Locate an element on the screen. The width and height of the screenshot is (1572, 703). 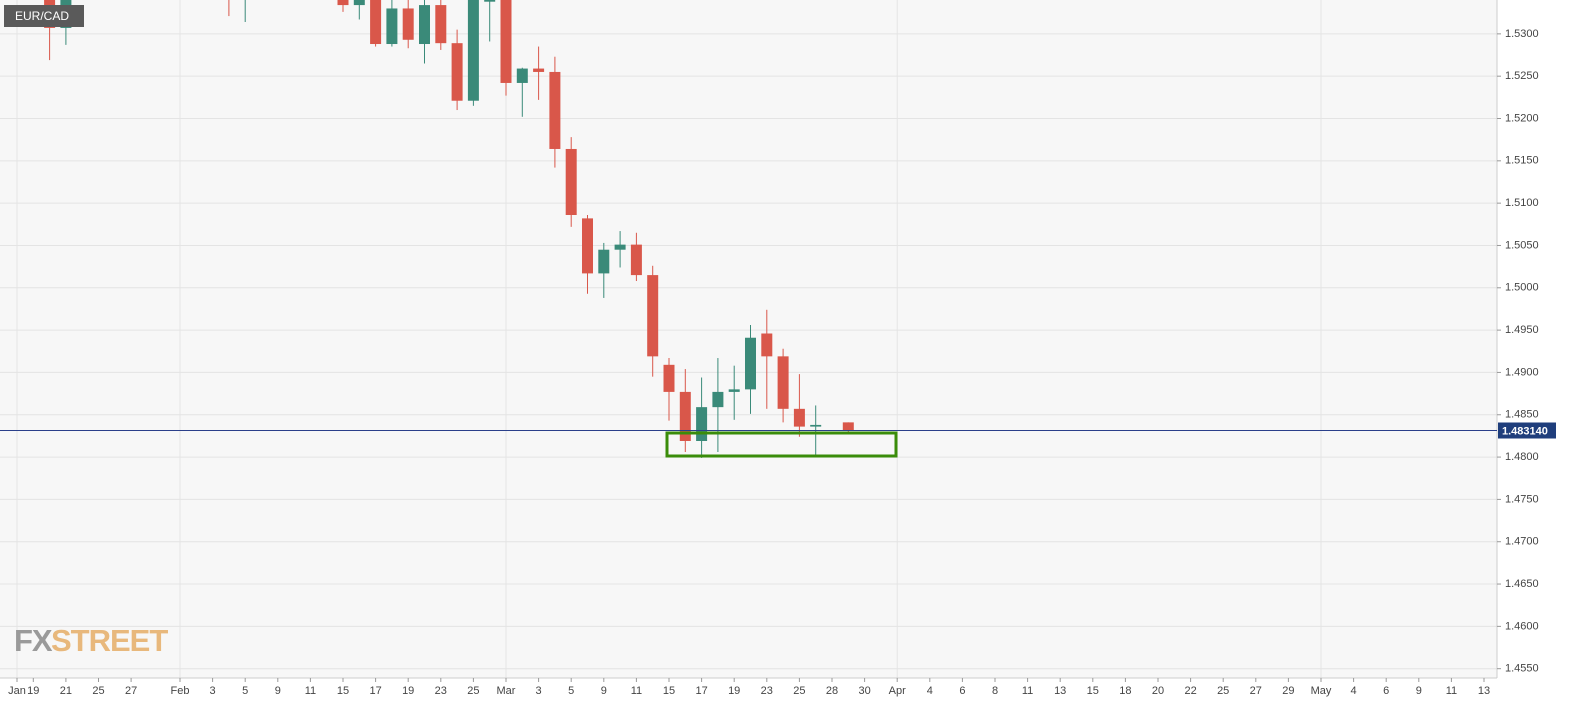
x-tick-label: 30 is located at coordinates (864, 691).